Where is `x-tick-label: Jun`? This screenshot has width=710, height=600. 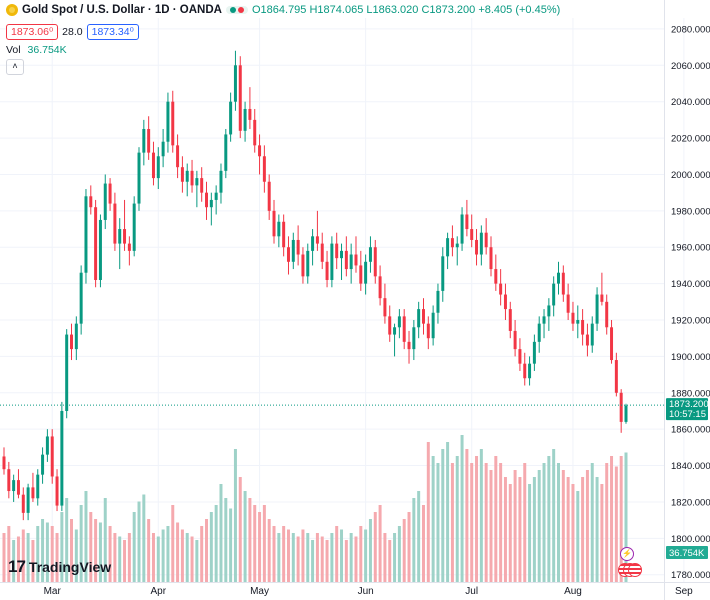
x-tick-label: Jun is located at coordinates (366, 591).